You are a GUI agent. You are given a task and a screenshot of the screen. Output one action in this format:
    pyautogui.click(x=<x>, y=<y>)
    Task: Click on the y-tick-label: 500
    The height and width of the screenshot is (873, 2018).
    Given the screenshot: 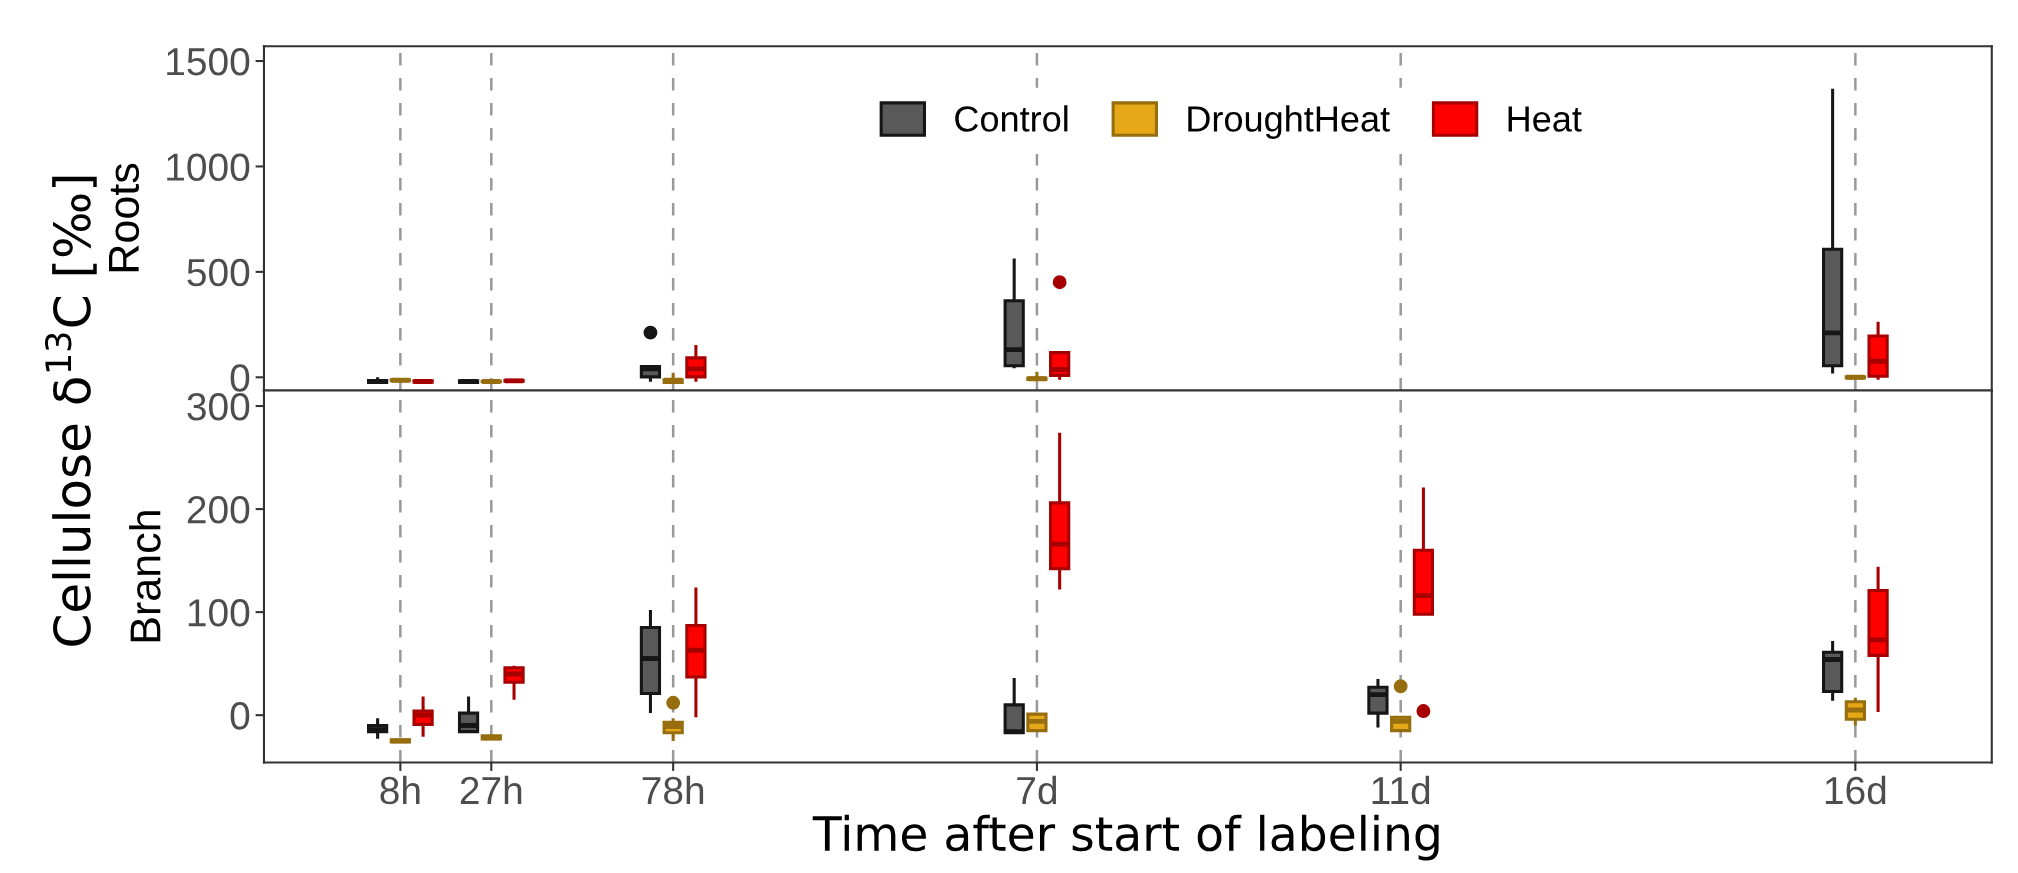 What is the action you would take?
    pyautogui.click(x=218, y=272)
    